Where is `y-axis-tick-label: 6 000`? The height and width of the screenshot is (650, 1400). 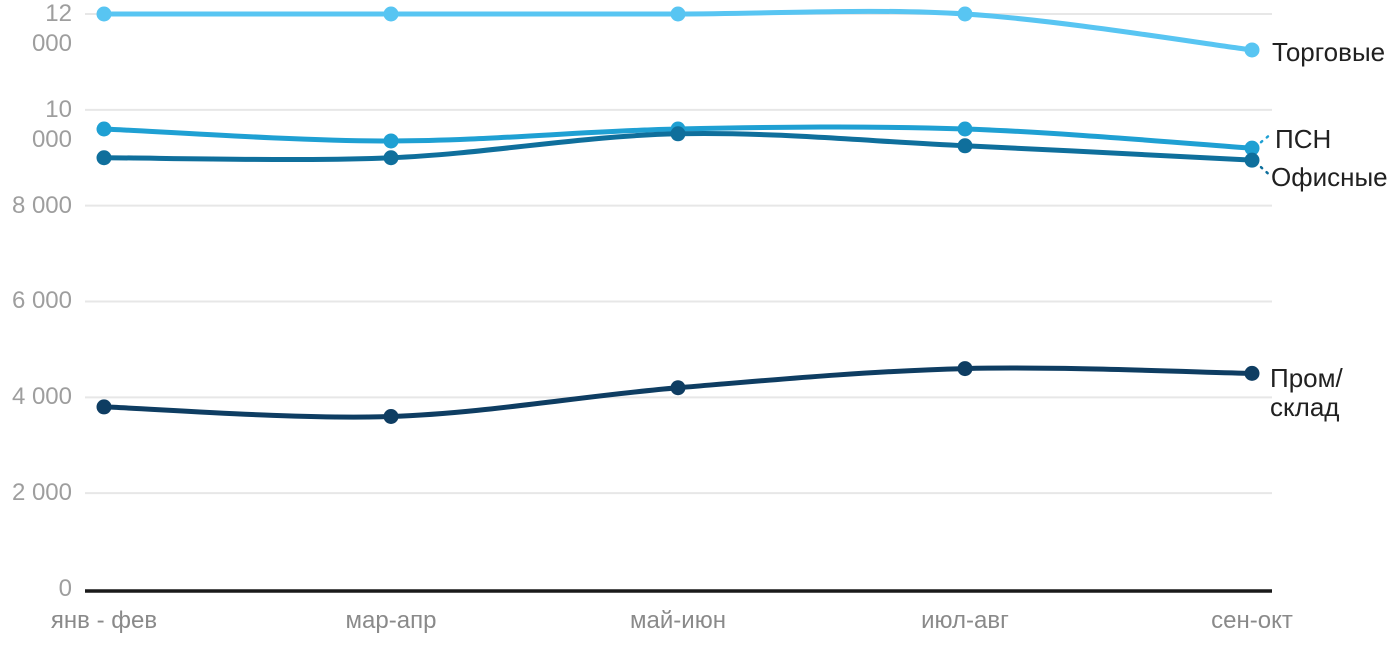
y-axis-tick-label: 6 000 is located at coordinates (41, 300).